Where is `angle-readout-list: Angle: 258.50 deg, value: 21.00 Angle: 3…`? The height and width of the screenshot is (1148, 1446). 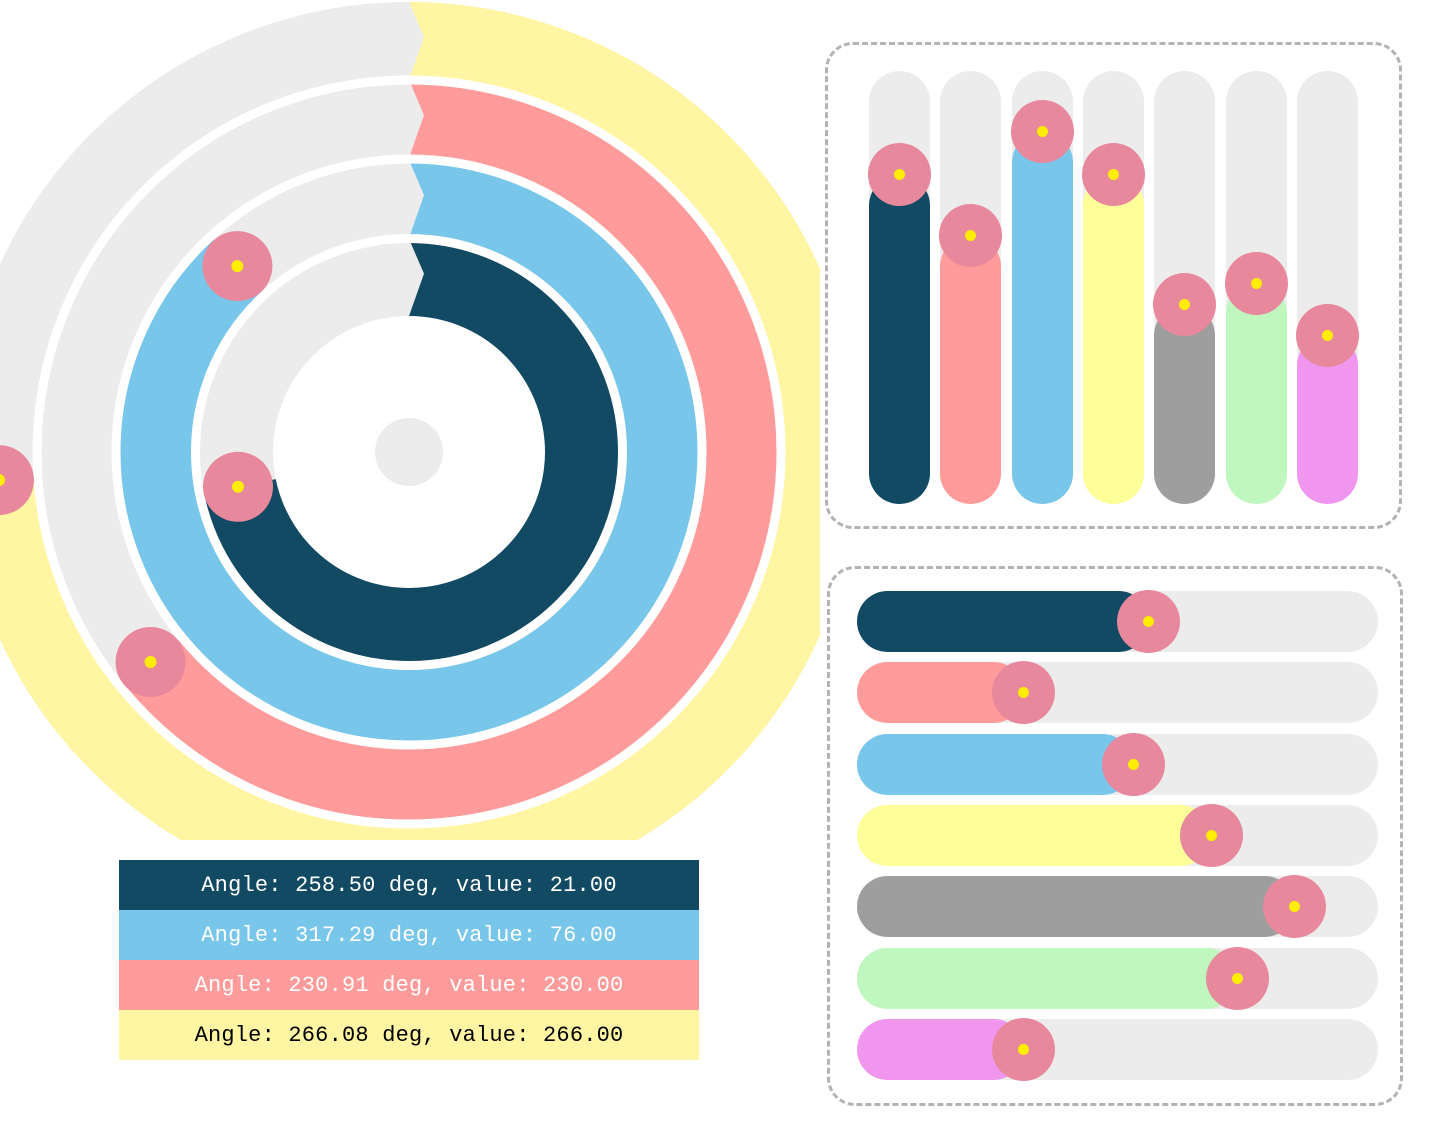
angle-readout-list: Angle: 258.50 deg, value: 21.00 Angle: 3… is located at coordinates (409, 960).